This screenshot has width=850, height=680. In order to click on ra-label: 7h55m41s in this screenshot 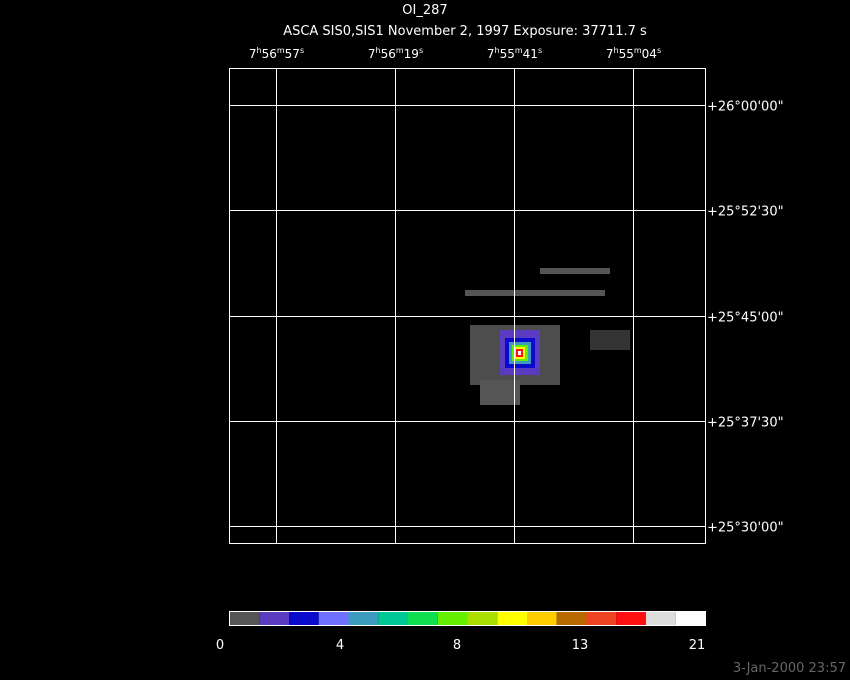, I will do `click(514, 53)`.